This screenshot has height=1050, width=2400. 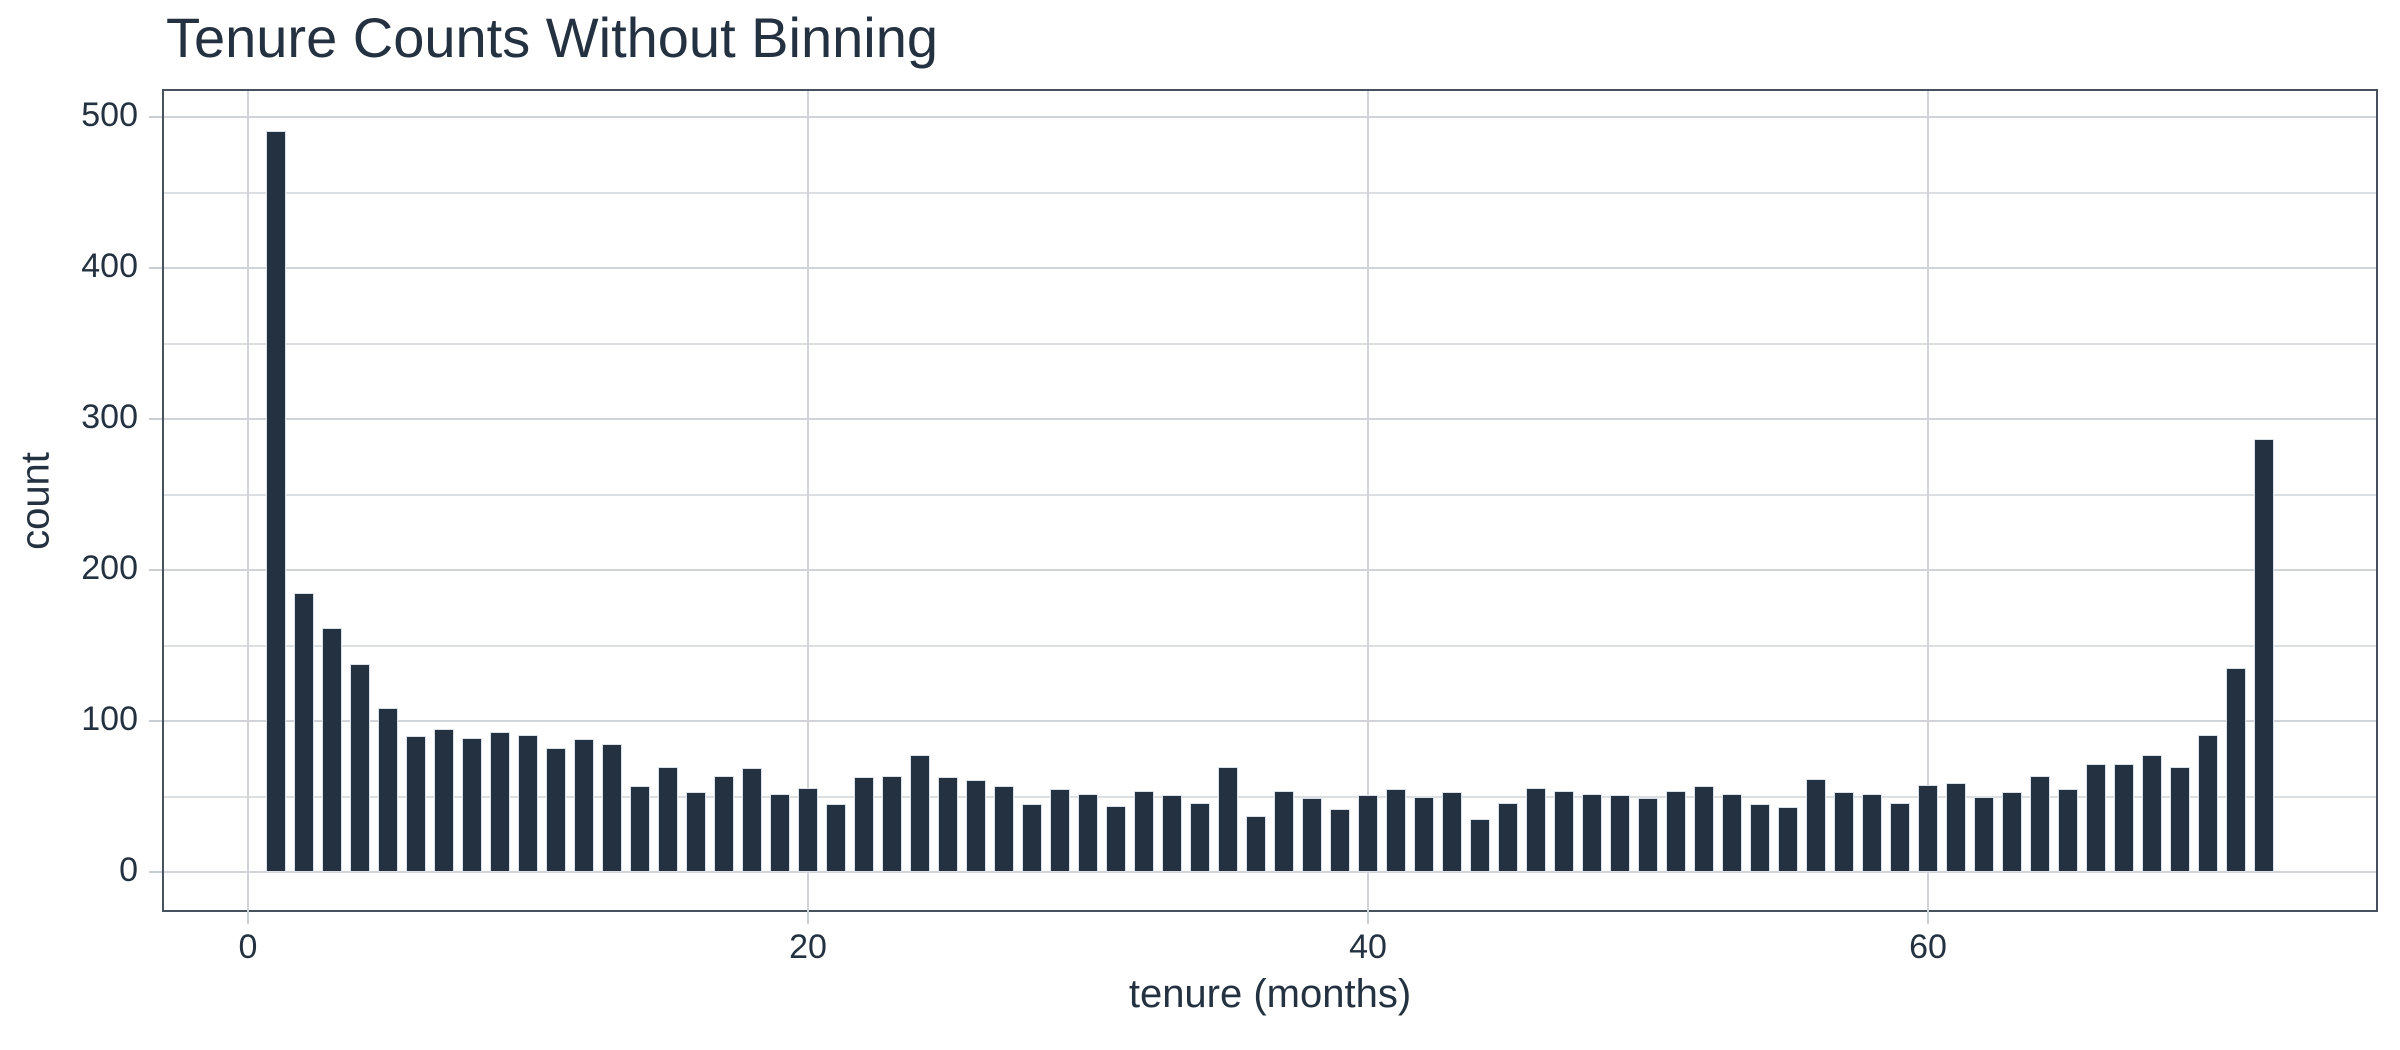 I want to click on x-tick-label: 20, so click(x=808, y=947).